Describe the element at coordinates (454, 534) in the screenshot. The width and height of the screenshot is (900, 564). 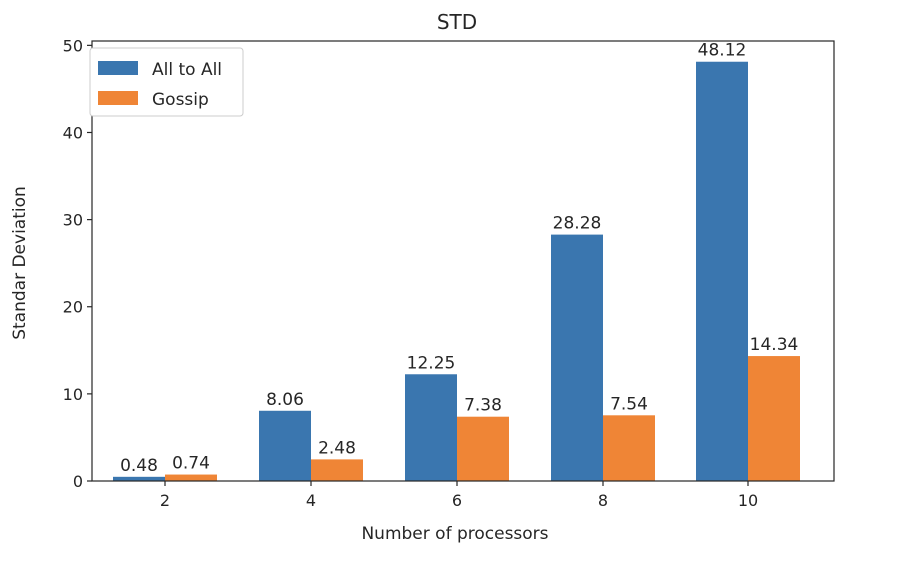
I see `x-axis-label: Number of processors` at that location.